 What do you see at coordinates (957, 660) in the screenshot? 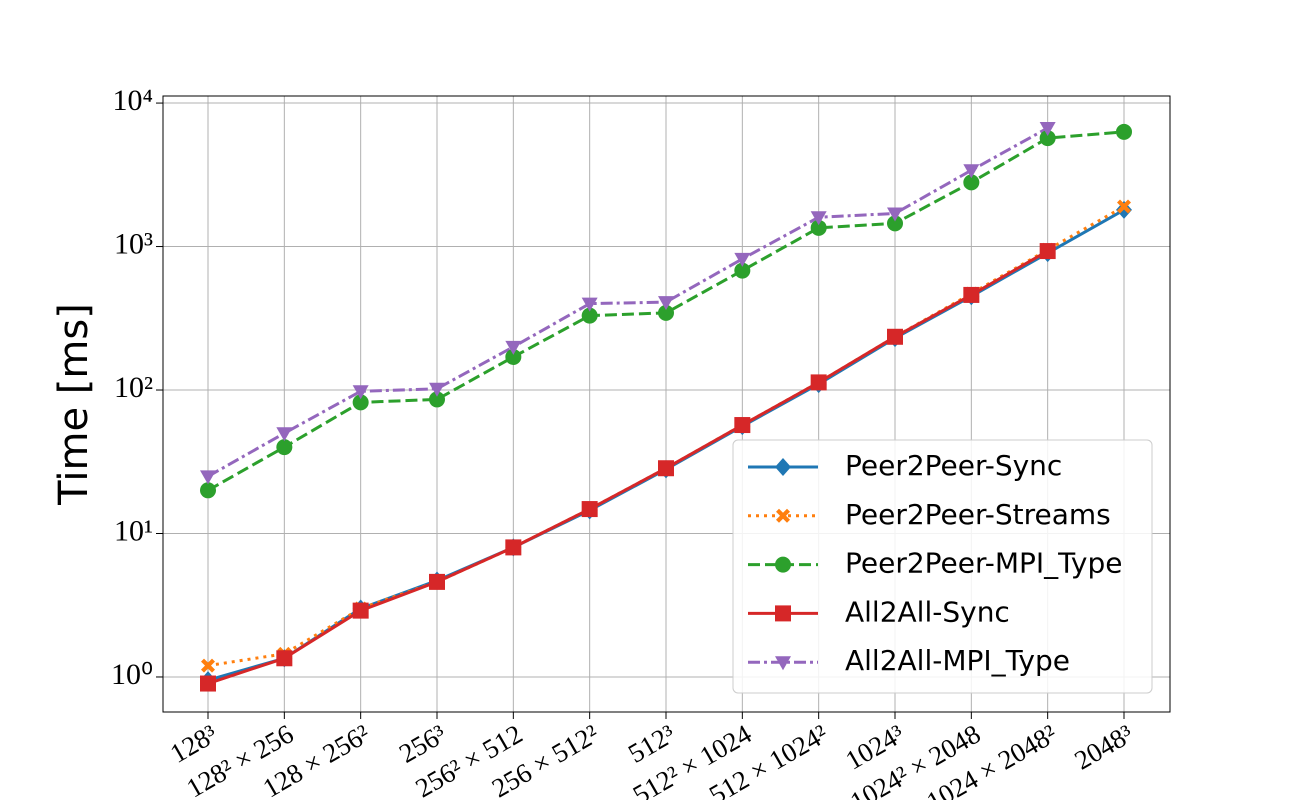
I see `legend-label: All2All-MPI_Type` at bounding box center [957, 660].